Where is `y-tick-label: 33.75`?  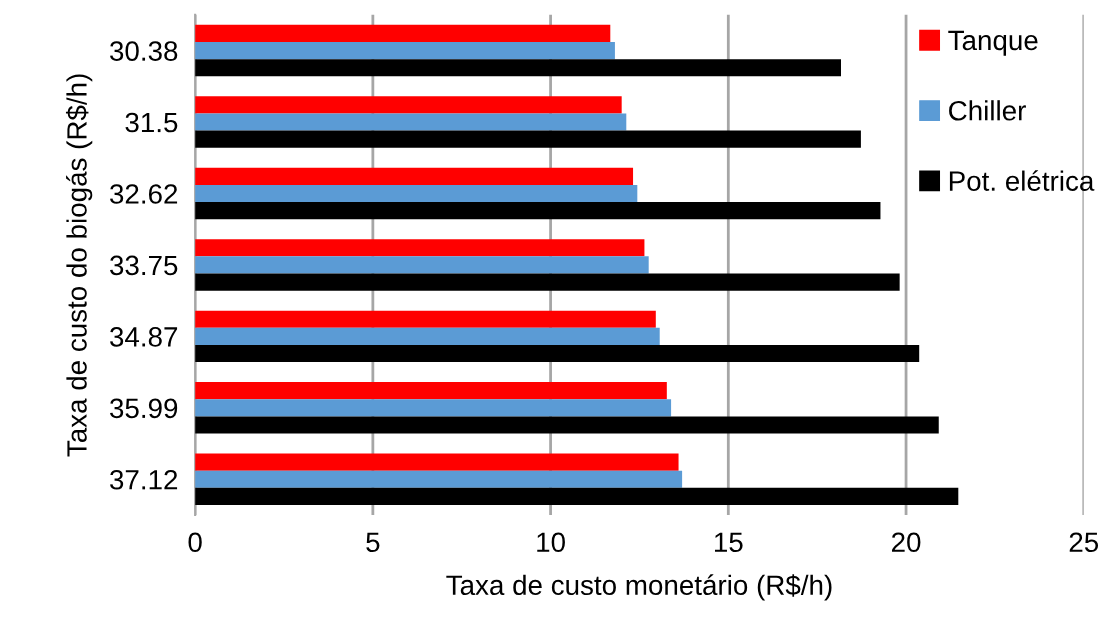
y-tick-label: 33.75 is located at coordinates (144, 265).